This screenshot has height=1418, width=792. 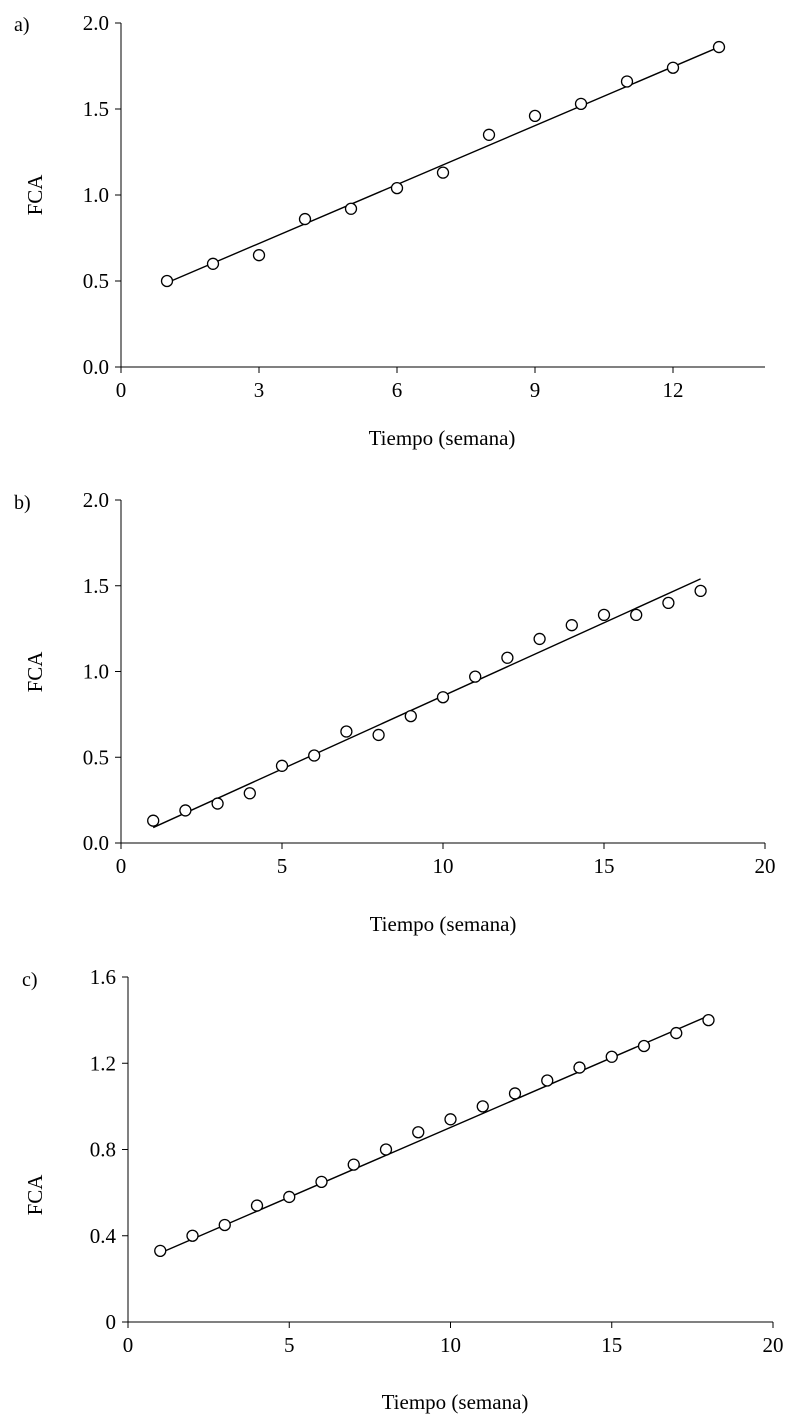 I want to click on x-tick-label: 9, so click(x=535, y=390).